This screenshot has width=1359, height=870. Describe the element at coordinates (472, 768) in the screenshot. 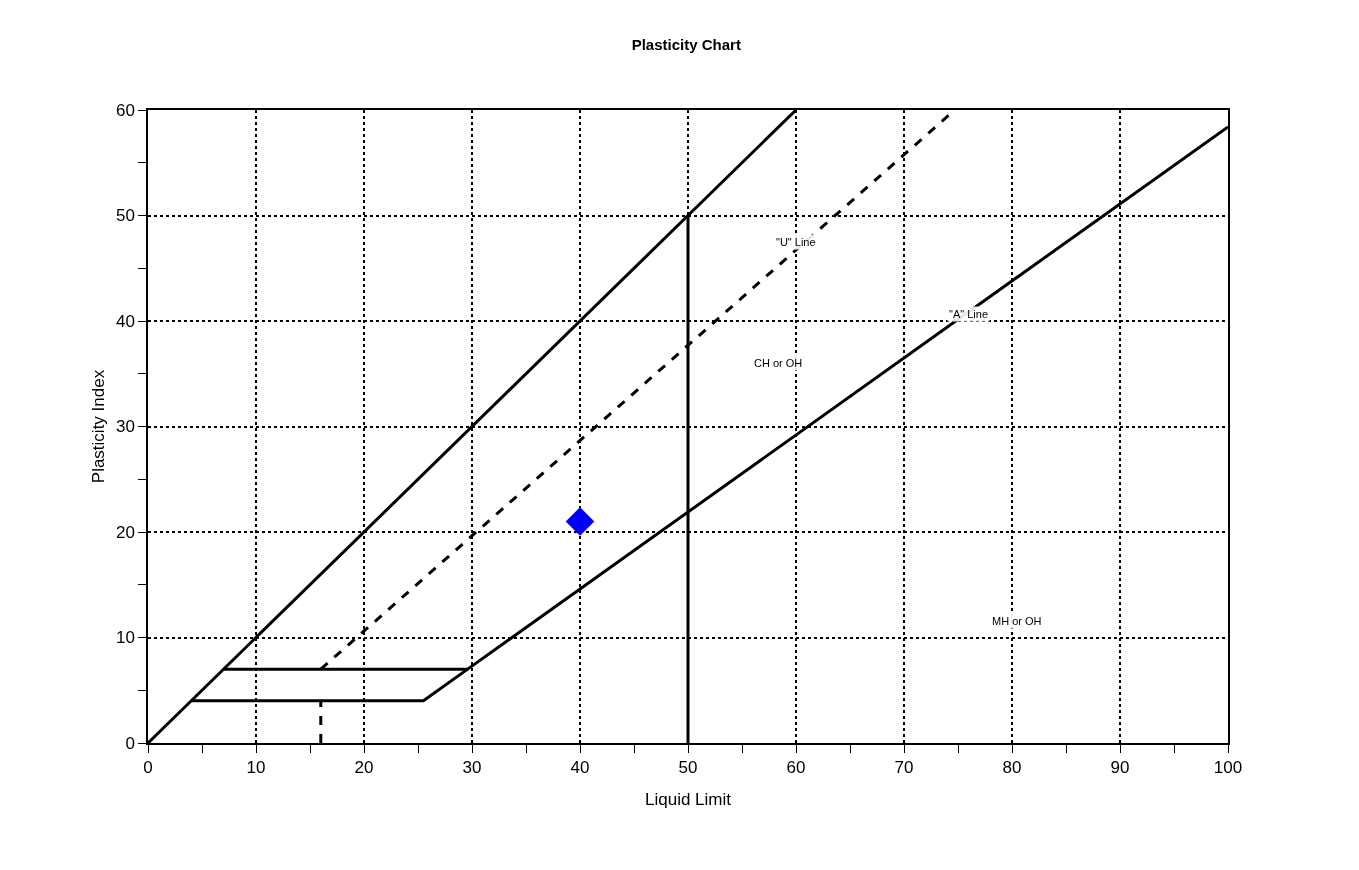

I see `x-tick-label: 30` at that location.